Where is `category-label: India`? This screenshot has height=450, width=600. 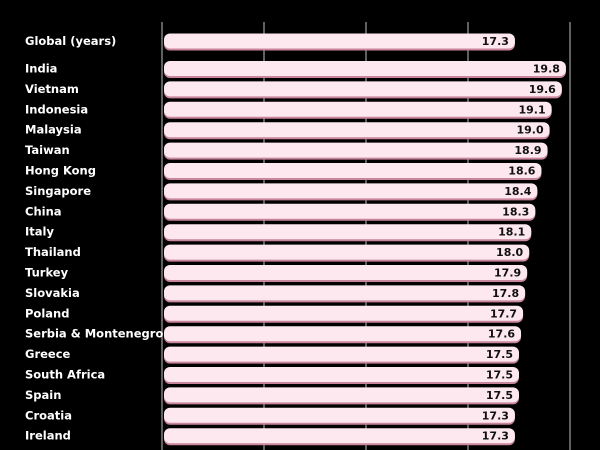
category-label: India is located at coordinates (41, 69).